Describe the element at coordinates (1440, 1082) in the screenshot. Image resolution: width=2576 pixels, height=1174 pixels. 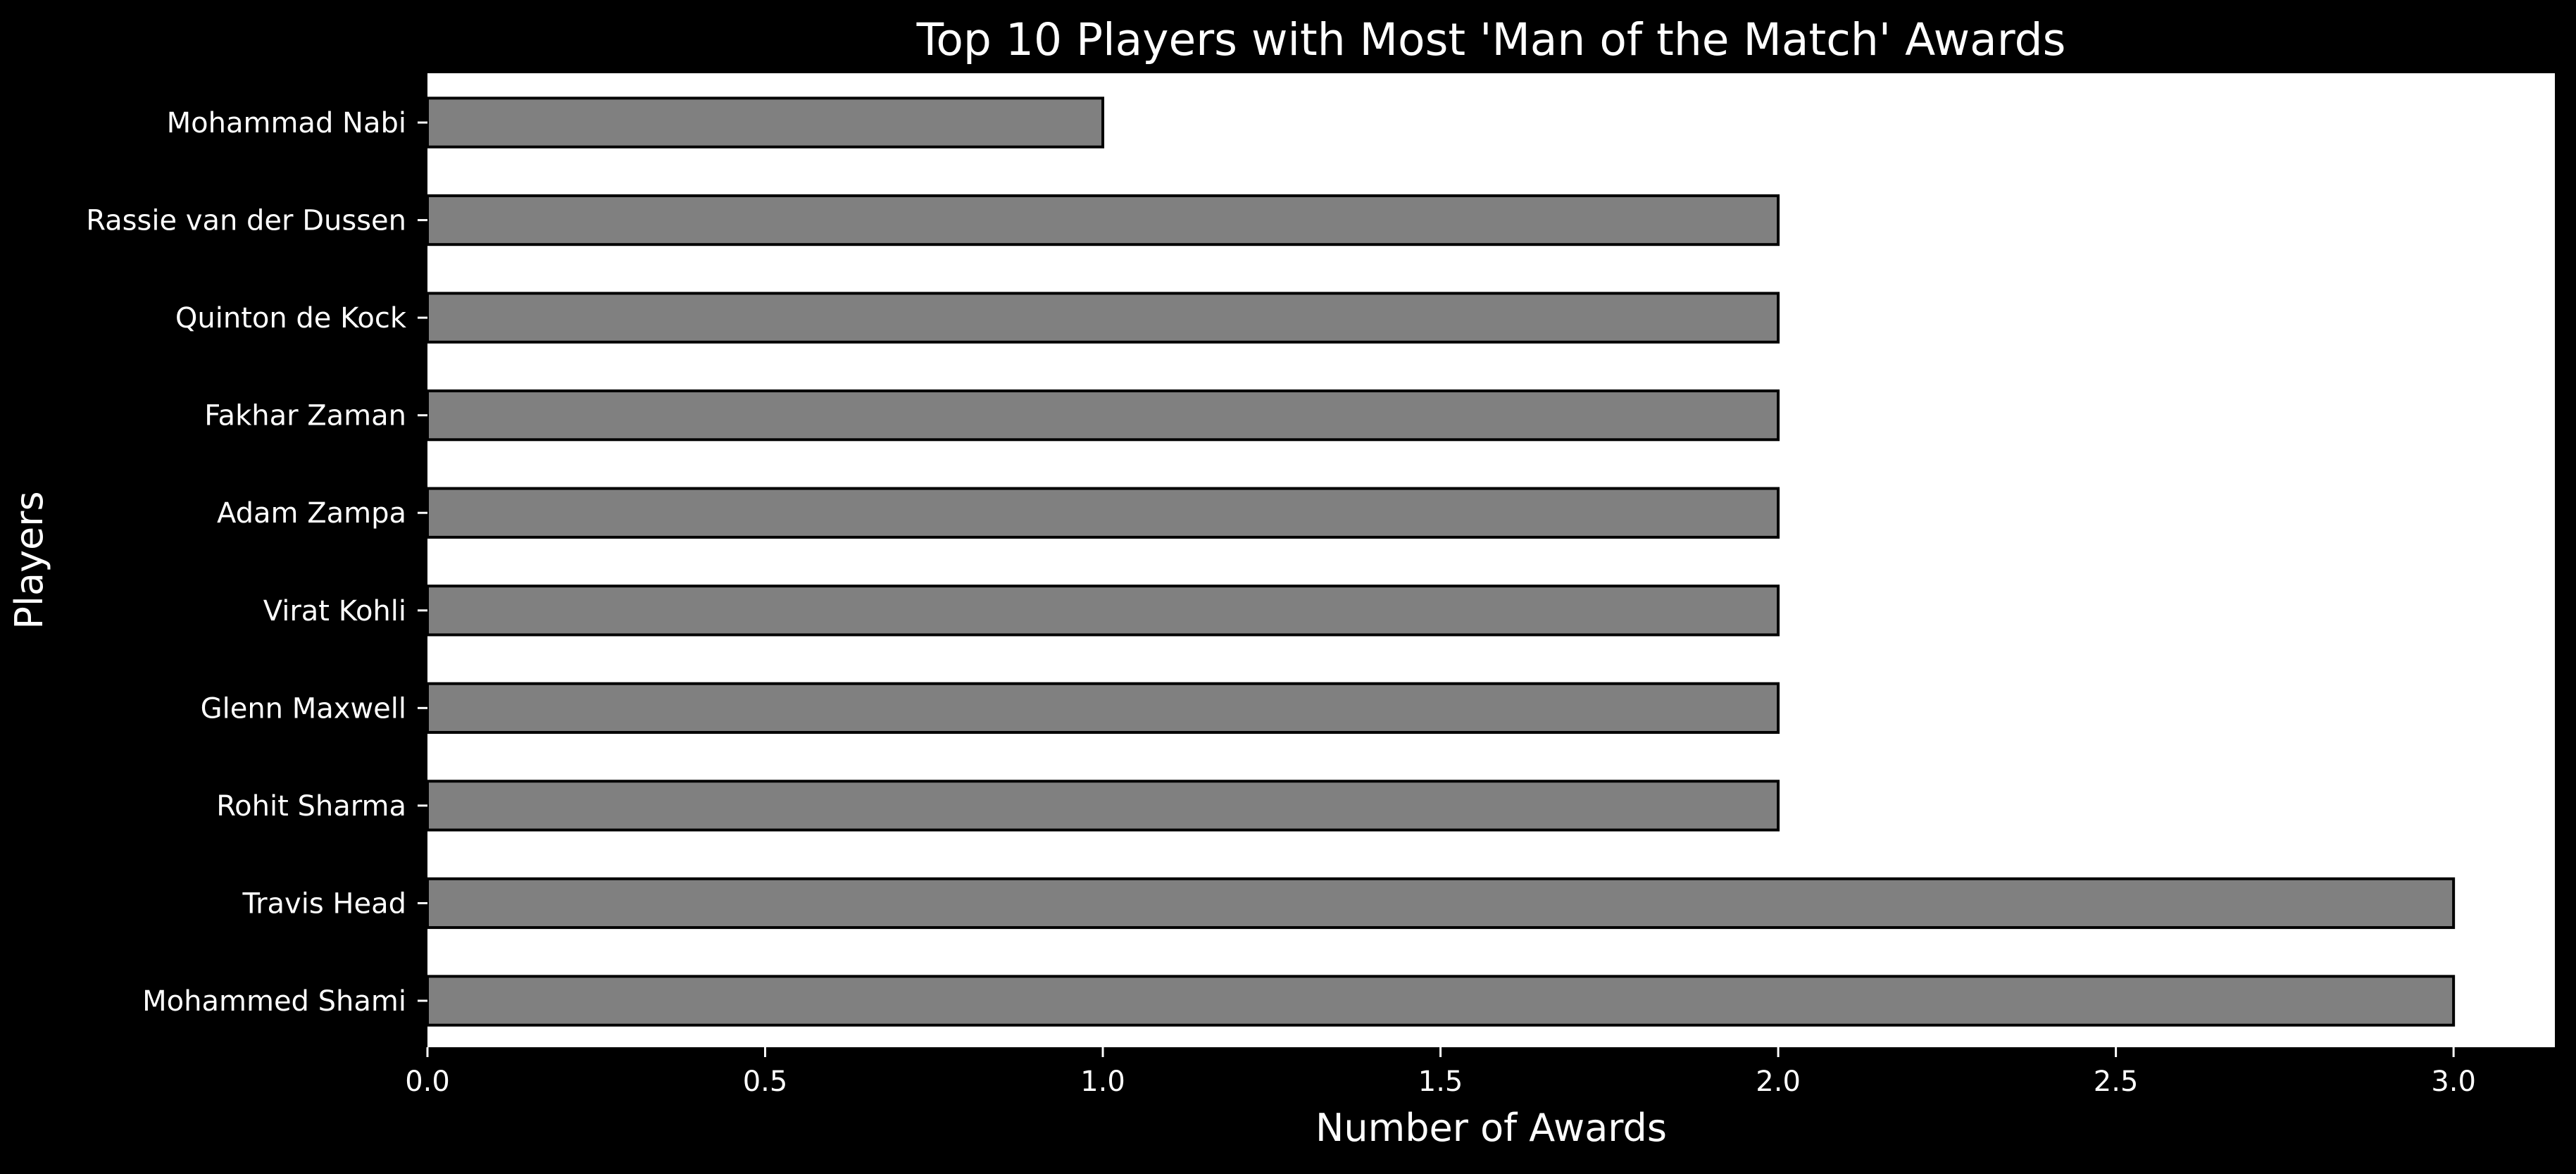
I see `x-tick-label: 1.5` at that location.